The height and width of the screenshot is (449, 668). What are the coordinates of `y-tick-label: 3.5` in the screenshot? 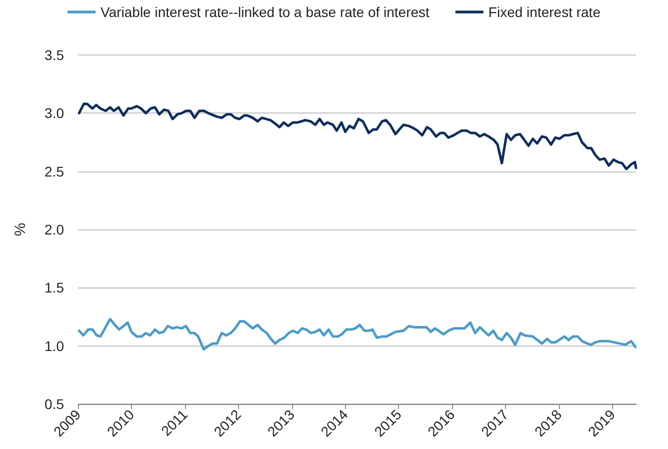 It's located at (54, 55).